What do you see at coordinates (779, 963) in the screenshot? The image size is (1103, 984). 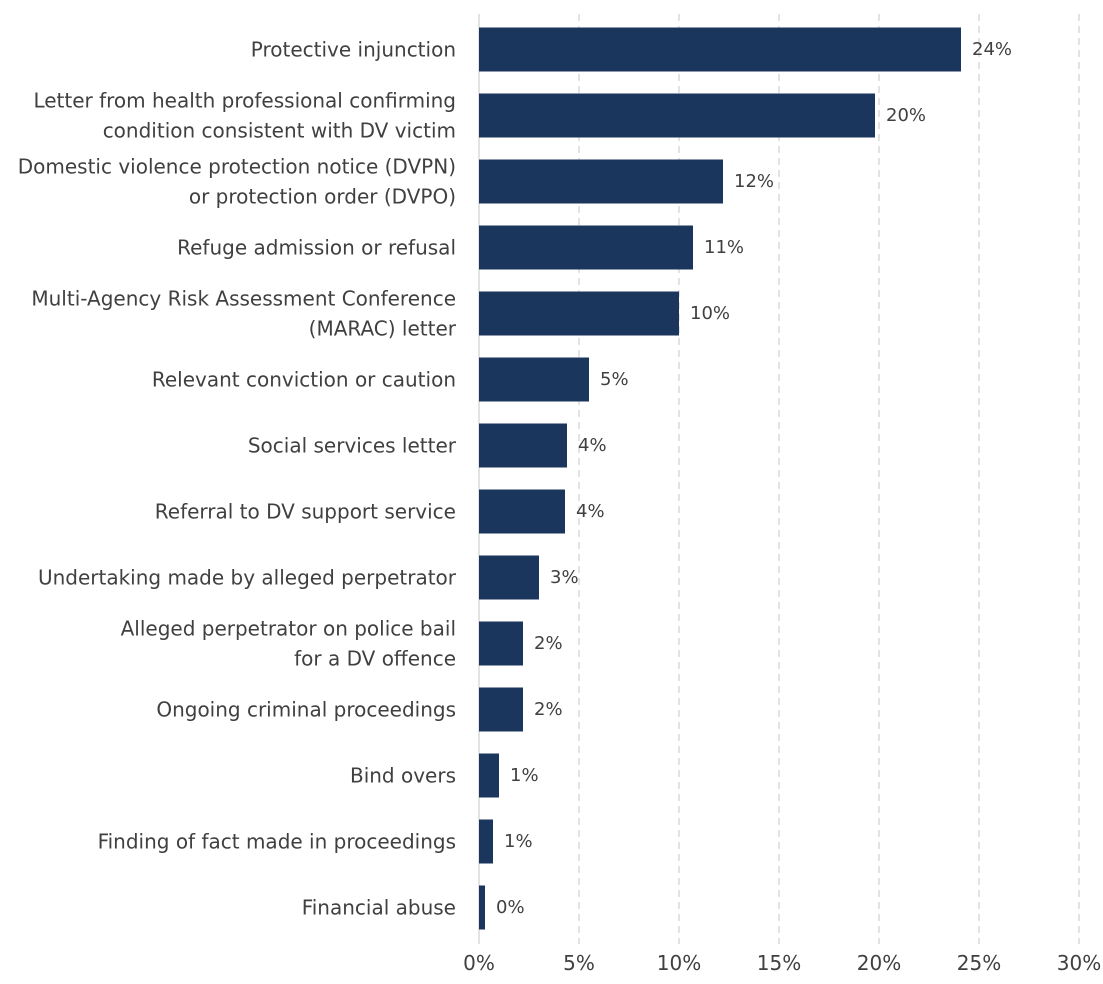 I see `x-tick-label: 15%` at bounding box center [779, 963].